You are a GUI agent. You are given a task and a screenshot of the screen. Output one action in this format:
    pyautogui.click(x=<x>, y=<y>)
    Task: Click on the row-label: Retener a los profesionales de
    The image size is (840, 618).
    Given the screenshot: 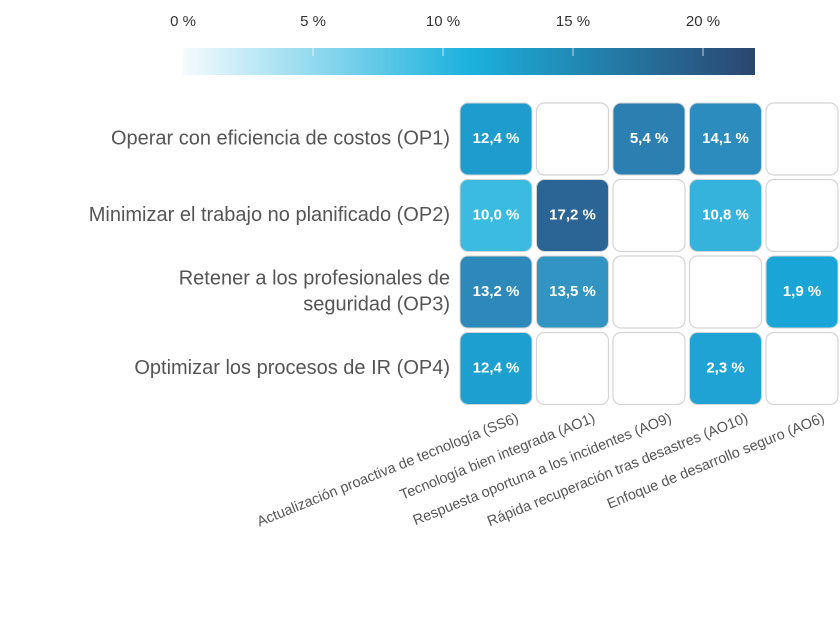 What is the action you would take?
    pyautogui.click(x=314, y=278)
    